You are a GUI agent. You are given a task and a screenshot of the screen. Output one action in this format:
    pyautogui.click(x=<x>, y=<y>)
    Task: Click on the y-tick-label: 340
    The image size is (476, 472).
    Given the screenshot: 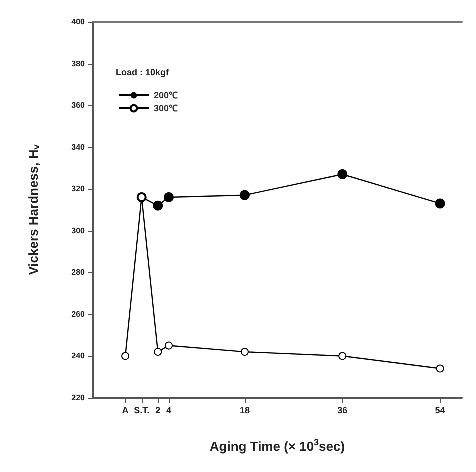 What is the action you would take?
    pyautogui.click(x=79, y=147)
    